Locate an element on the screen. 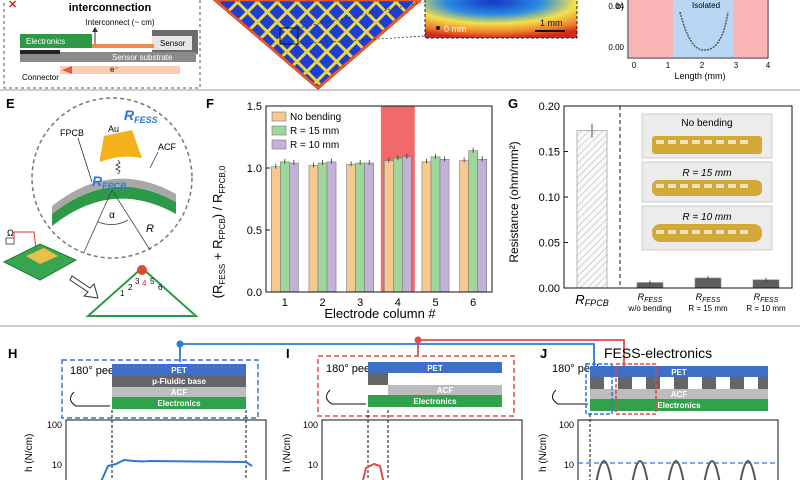 This screenshot has width=800, height=480. zoom-scale-label: 1 mm is located at coordinates (551, 23).